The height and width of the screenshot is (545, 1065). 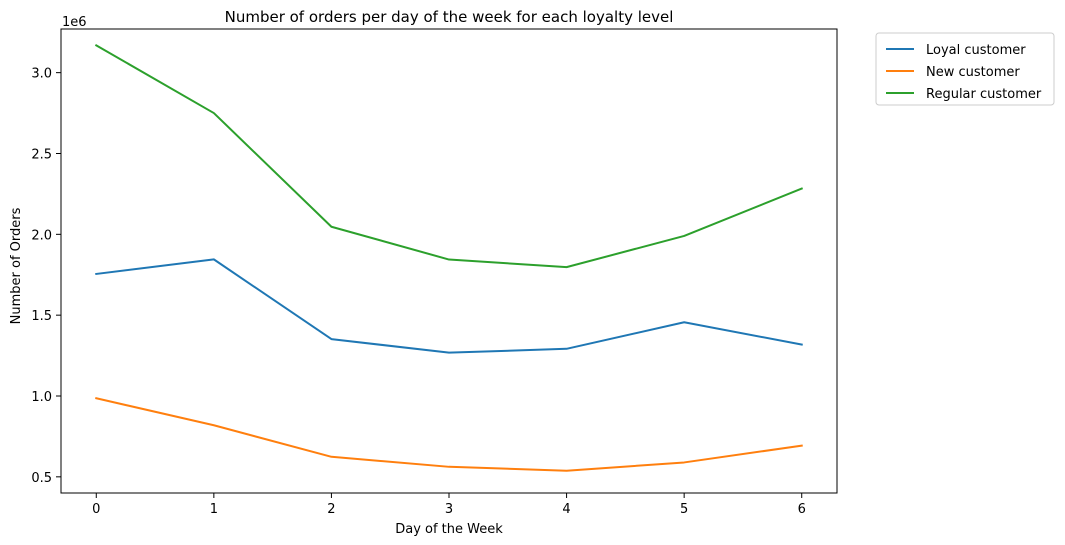 What do you see at coordinates (214, 509) in the screenshot?
I see `x-tick-label: 1` at bounding box center [214, 509].